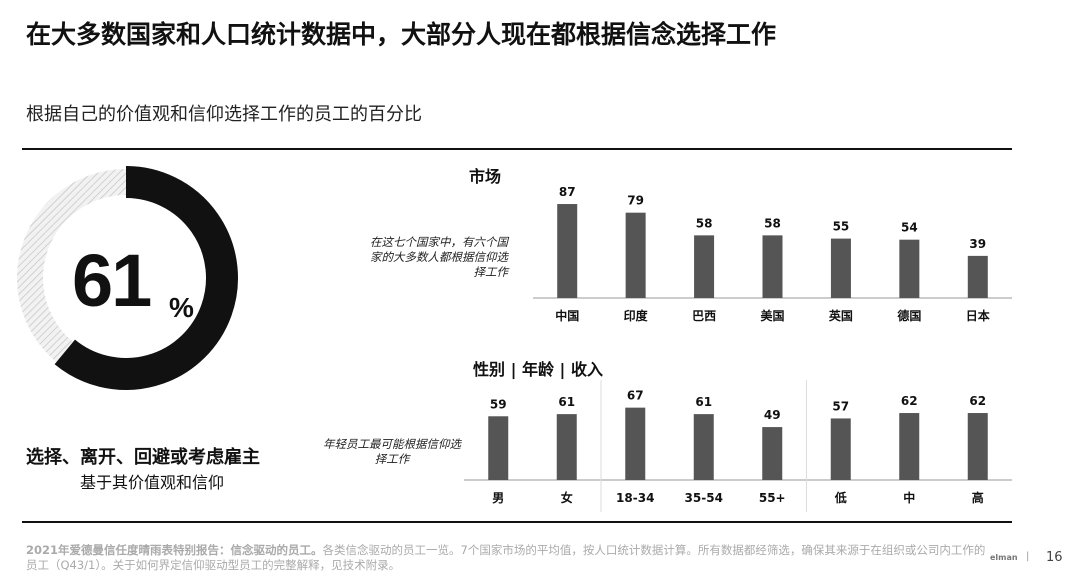  I want to click on donut-value-arc, so click(146, 278).